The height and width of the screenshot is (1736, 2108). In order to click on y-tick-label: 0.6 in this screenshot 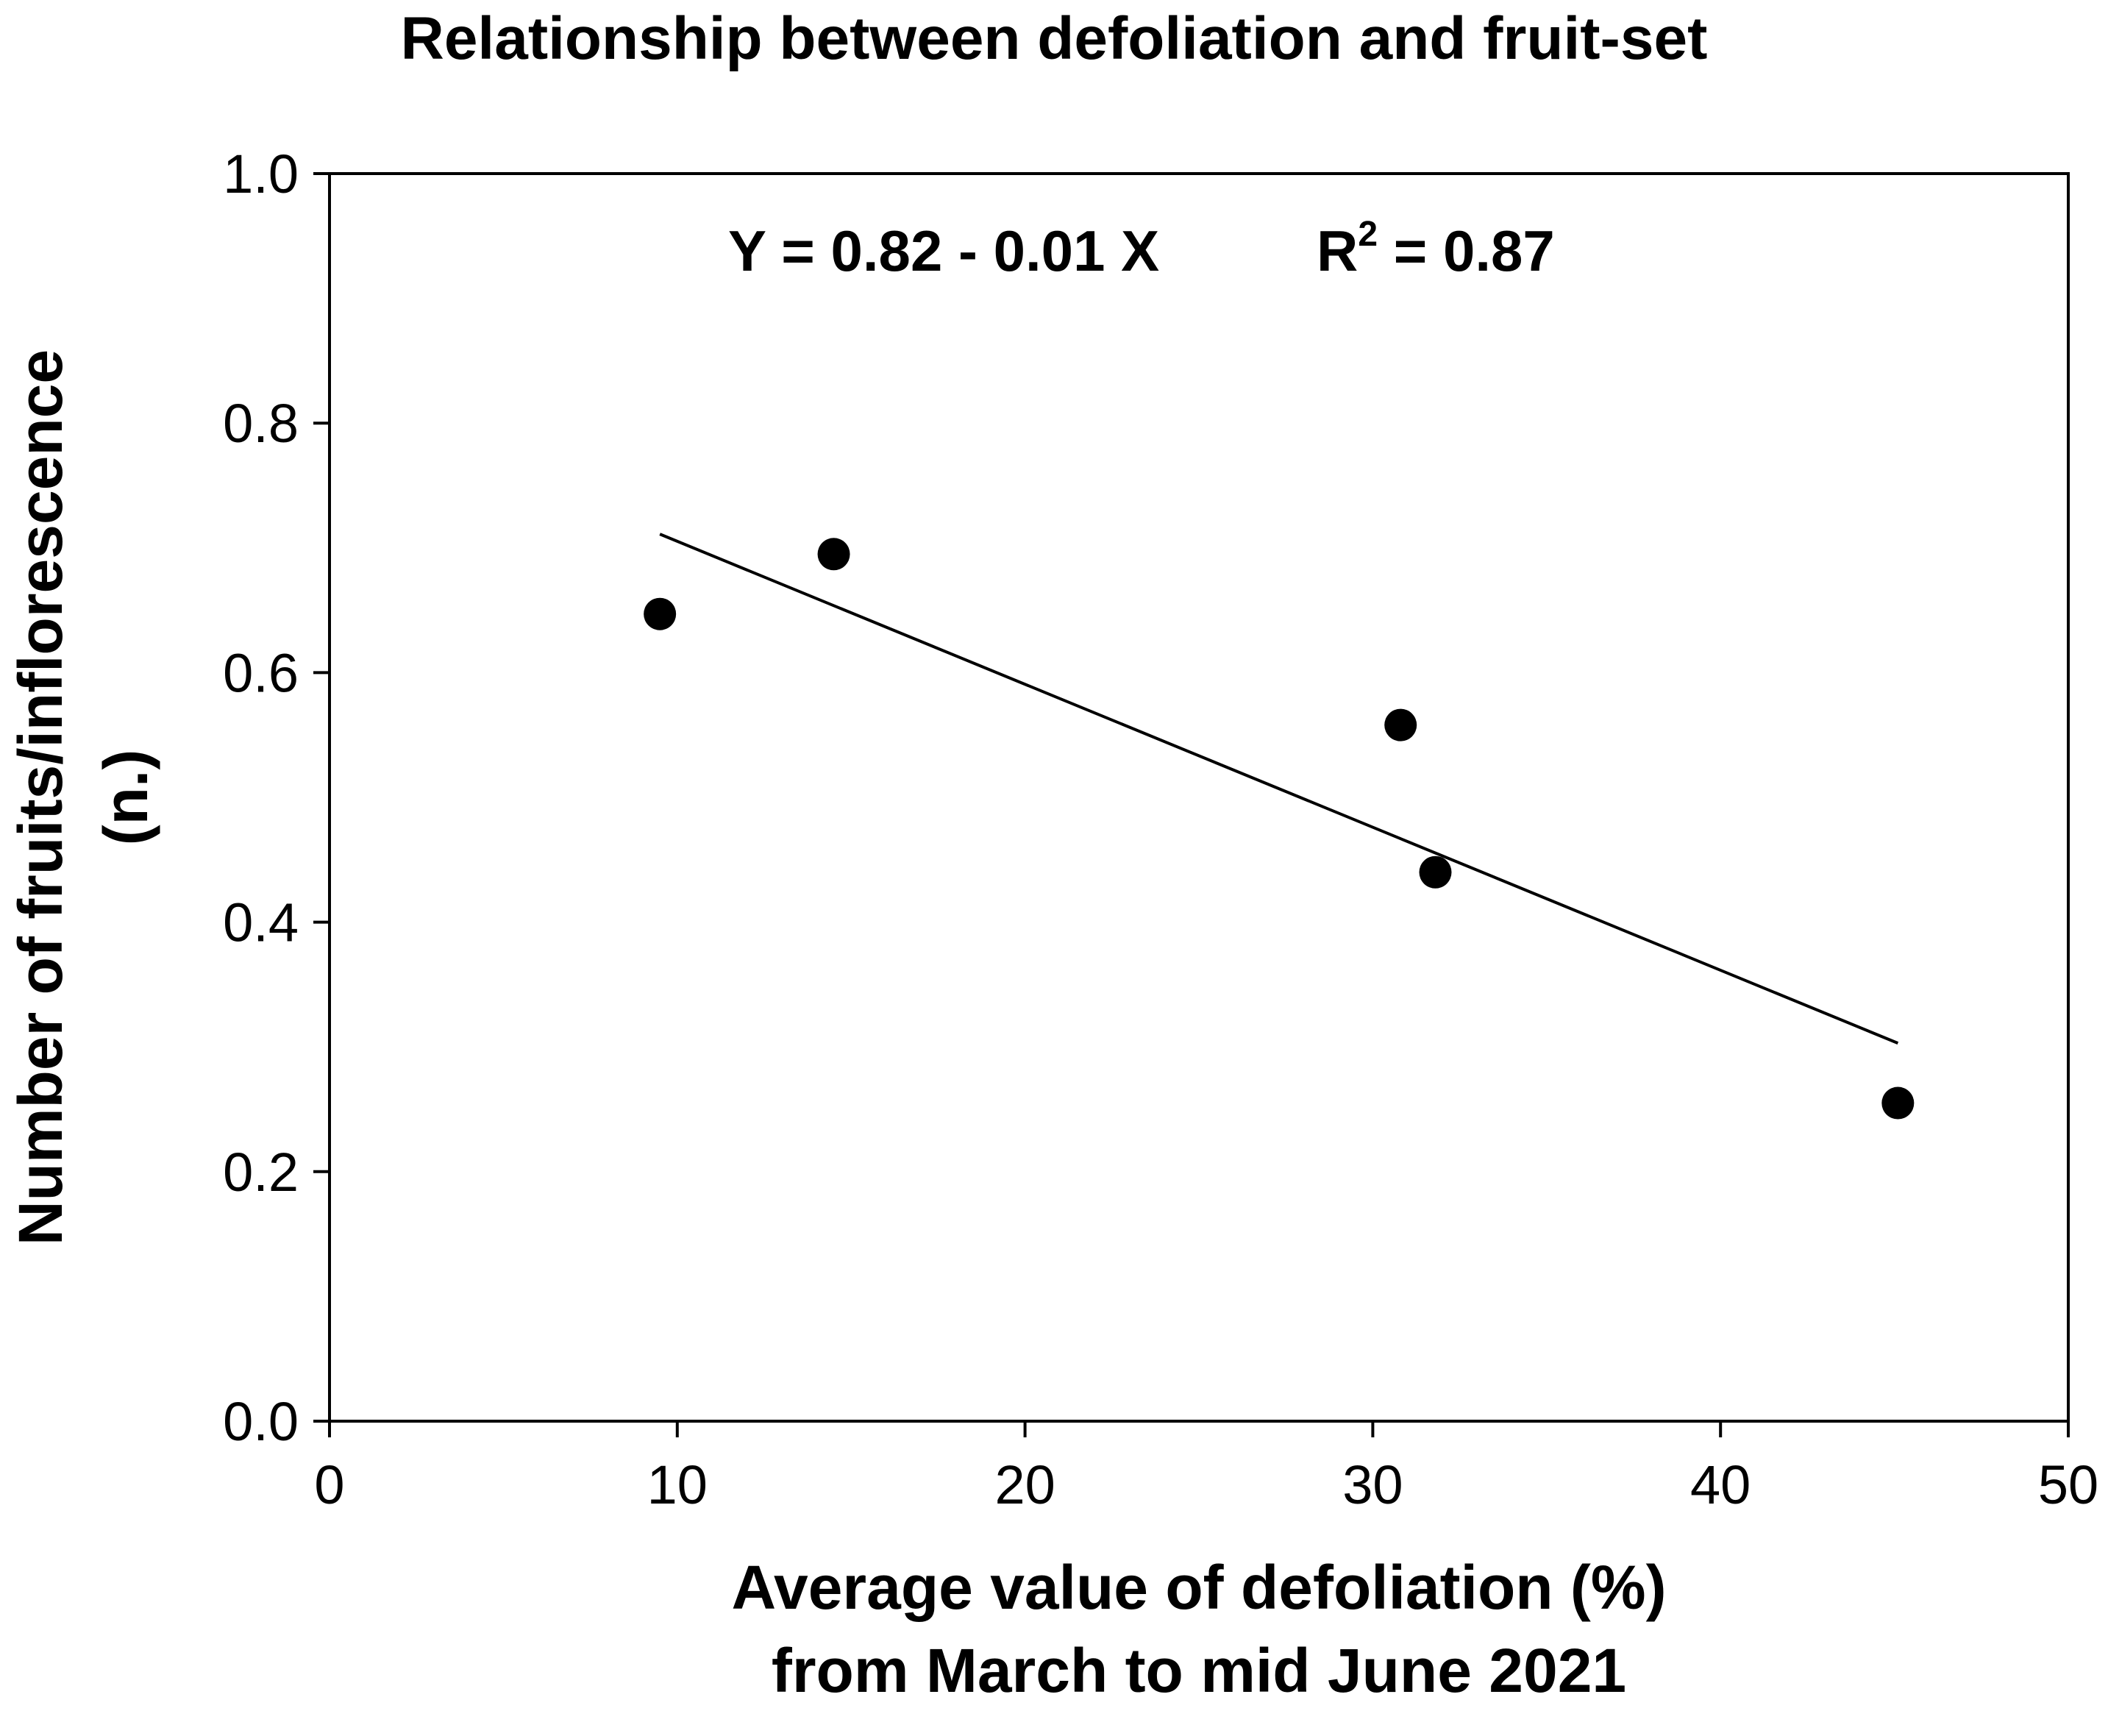, I will do `click(261, 672)`.